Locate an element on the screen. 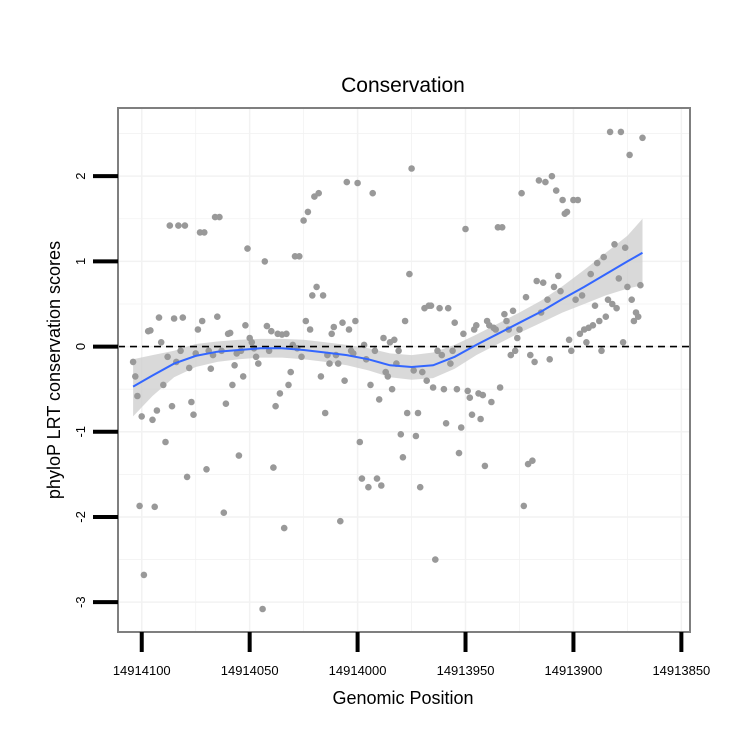 This screenshot has width=750, height=750. x-axis-title: Genomic Position is located at coordinates (402, 698).